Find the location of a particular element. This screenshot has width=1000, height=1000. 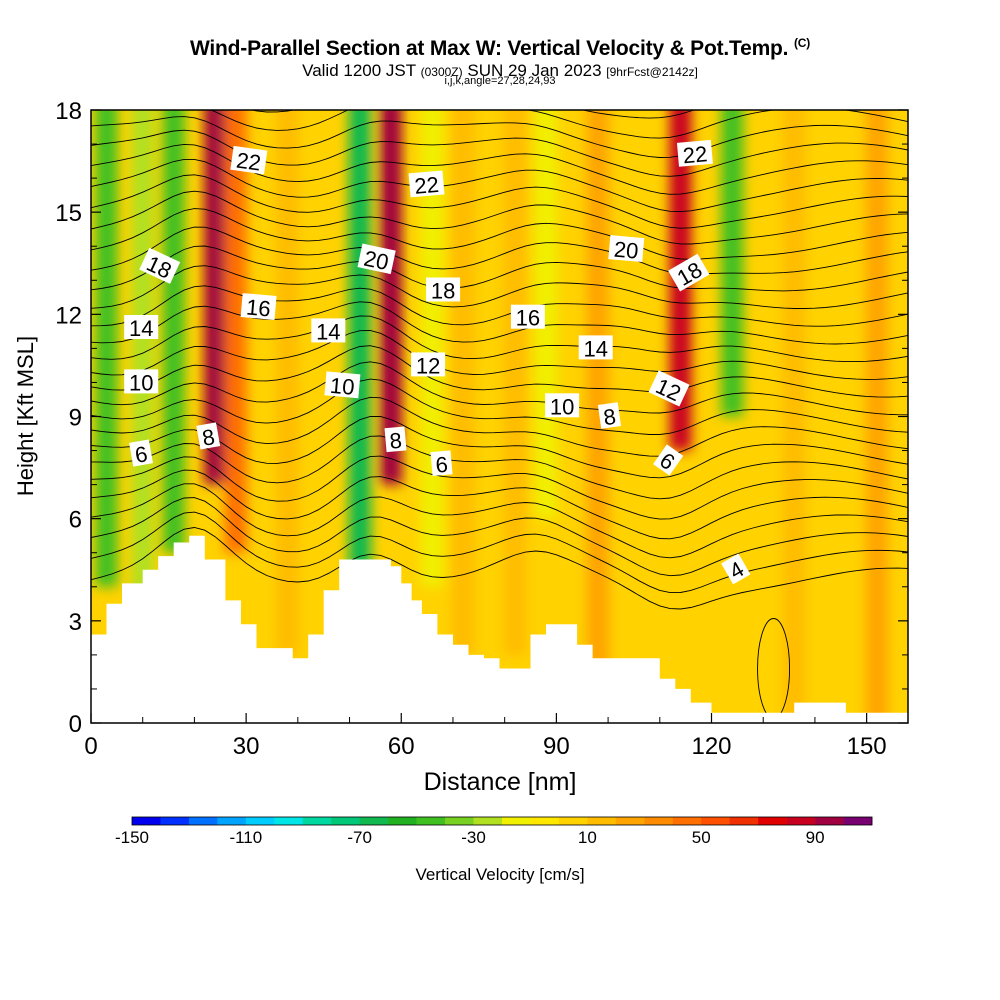

theta-label: 18 is located at coordinates (443, 290).